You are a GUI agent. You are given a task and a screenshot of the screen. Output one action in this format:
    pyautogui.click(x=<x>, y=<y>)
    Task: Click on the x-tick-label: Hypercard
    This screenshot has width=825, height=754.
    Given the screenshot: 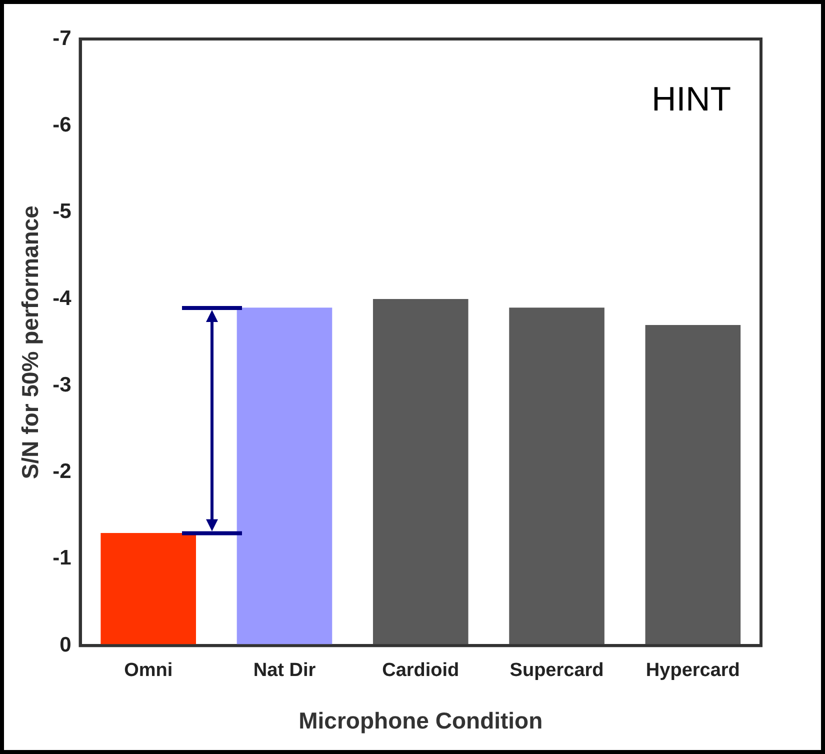 What is the action you would take?
    pyautogui.click(x=693, y=671)
    